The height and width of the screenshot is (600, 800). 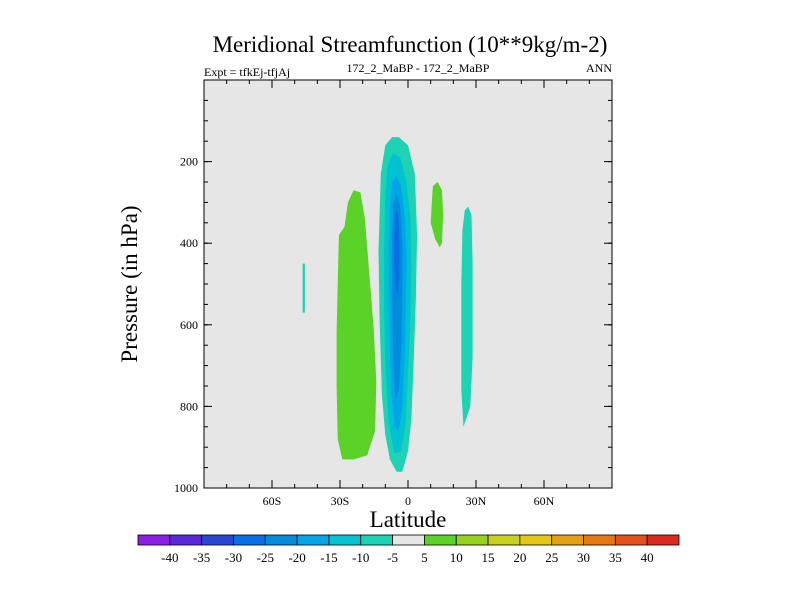 I want to click on colorbar-label: -15, so click(x=328, y=557).